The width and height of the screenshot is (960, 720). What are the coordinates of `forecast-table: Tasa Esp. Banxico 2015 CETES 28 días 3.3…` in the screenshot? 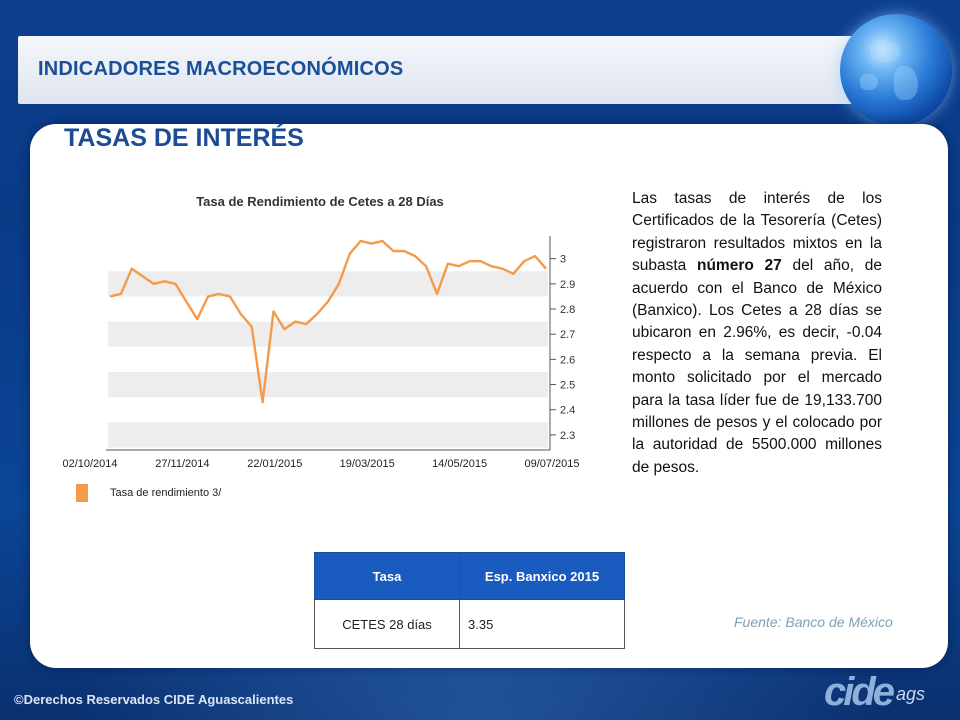 It's located at (469, 600).